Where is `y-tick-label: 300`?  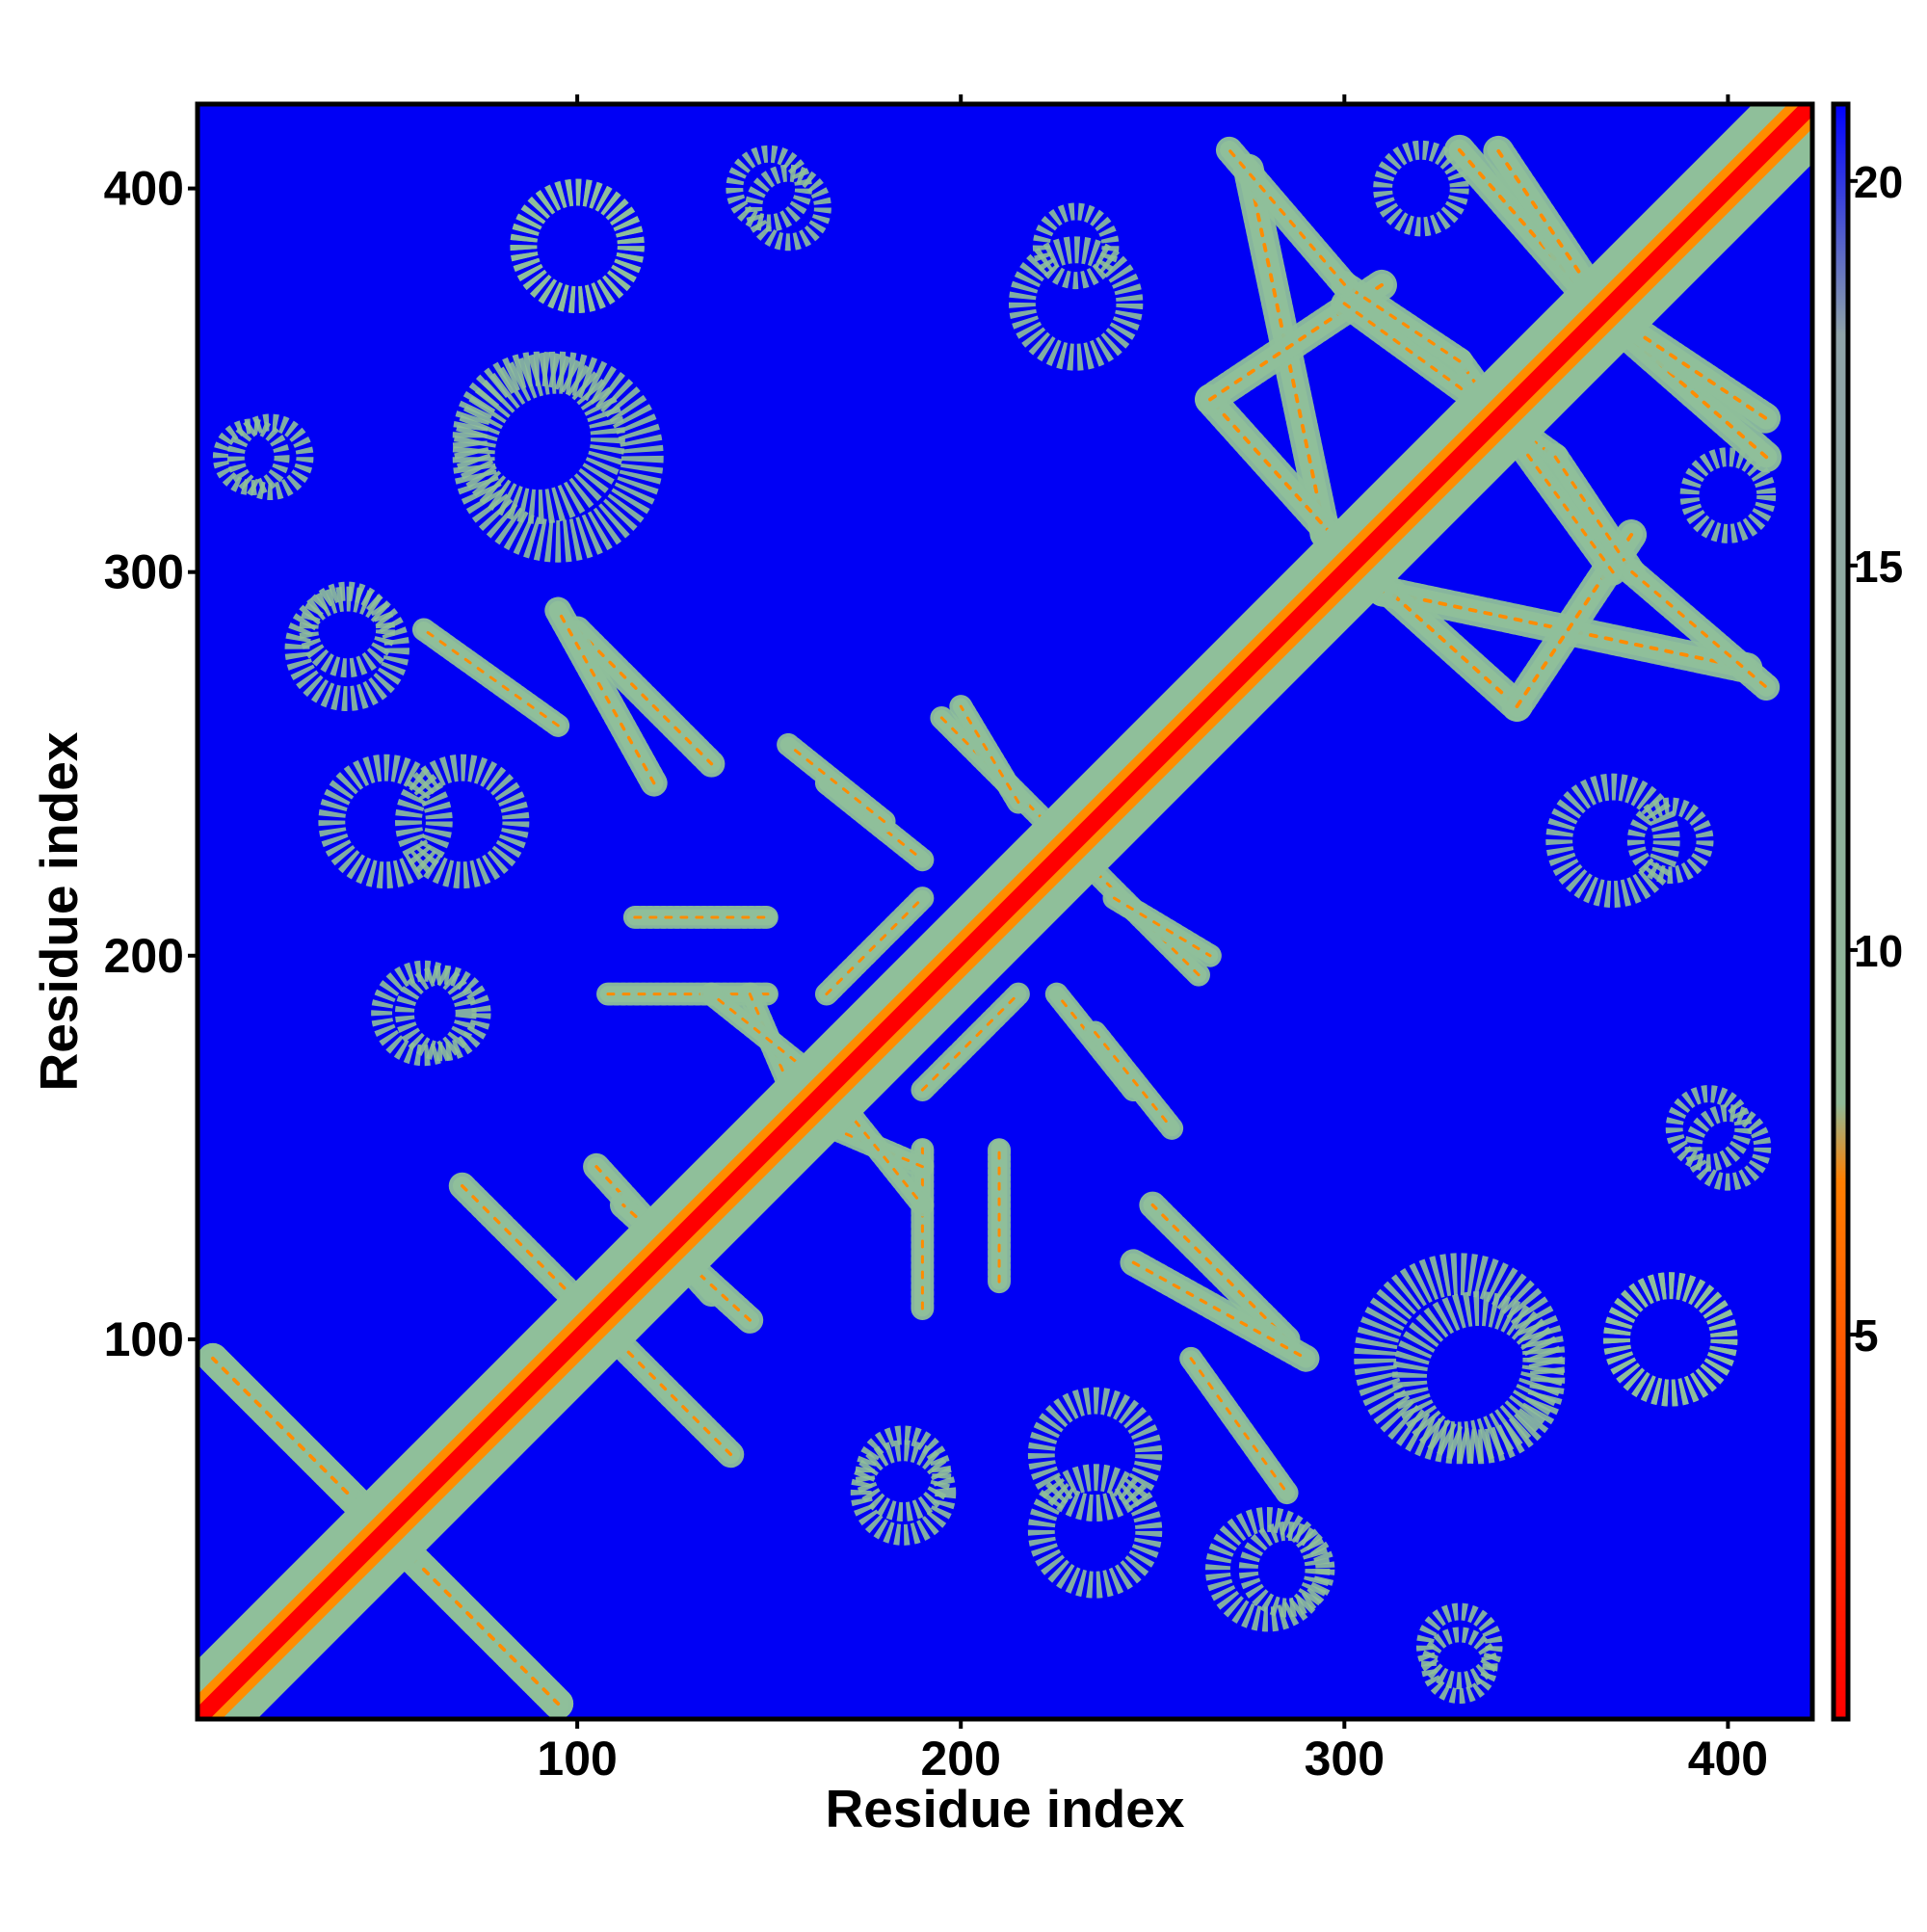 y-tick-label: 300 is located at coordinates (144, 572).